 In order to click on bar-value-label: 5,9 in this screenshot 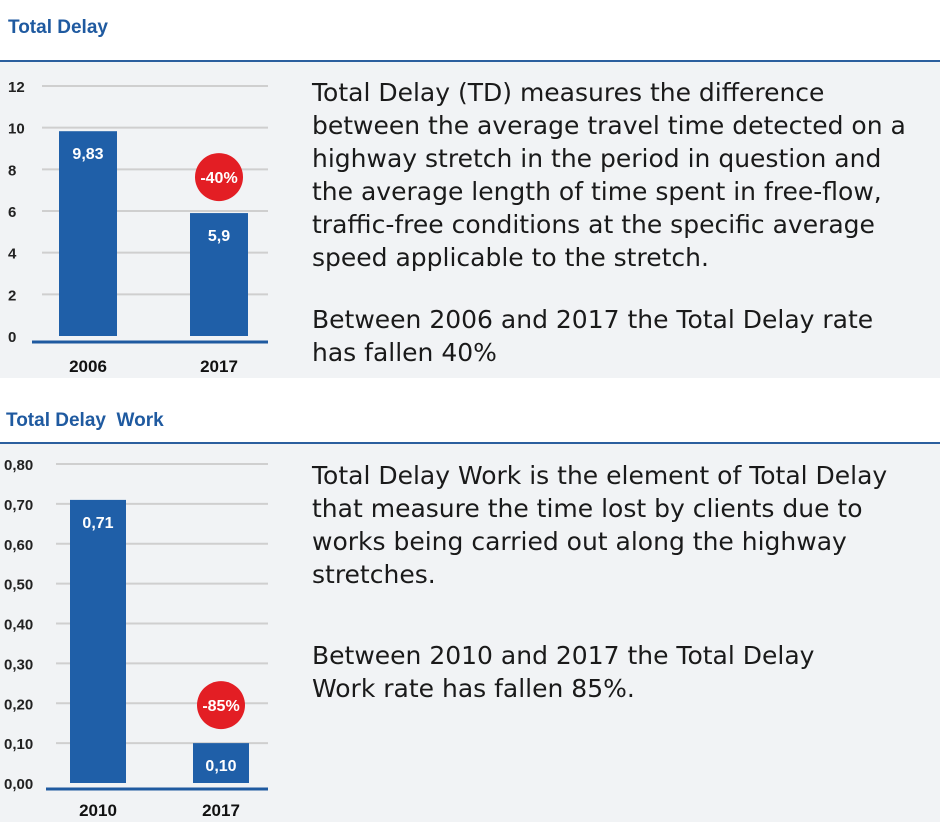, I will do `click(219, 236)`.